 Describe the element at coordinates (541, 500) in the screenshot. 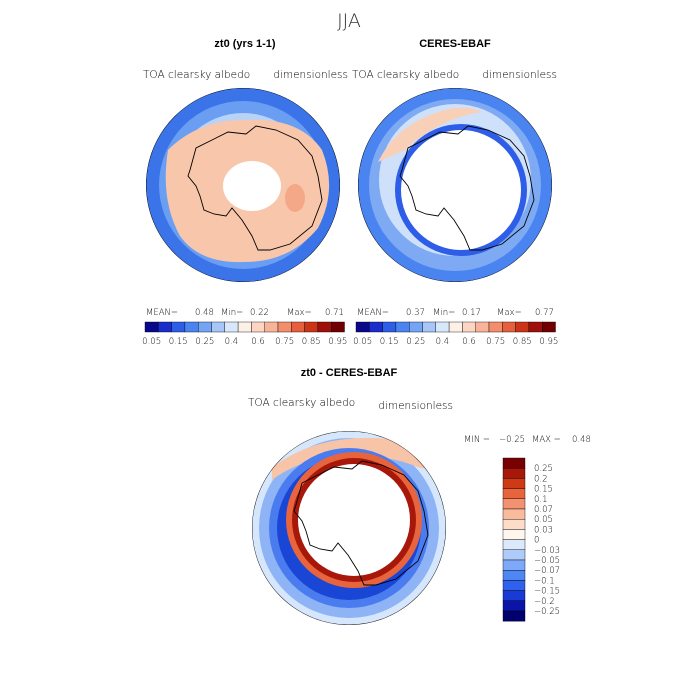

I see `colorbar-label: 0.1` at that location.